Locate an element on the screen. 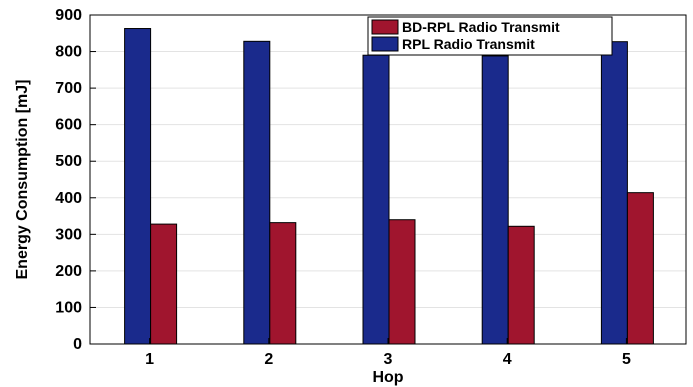 This screenshot has height=387, width=693. legend-entry-label: BD-RPL Radio Transmit is located at coordinates (481, 27).